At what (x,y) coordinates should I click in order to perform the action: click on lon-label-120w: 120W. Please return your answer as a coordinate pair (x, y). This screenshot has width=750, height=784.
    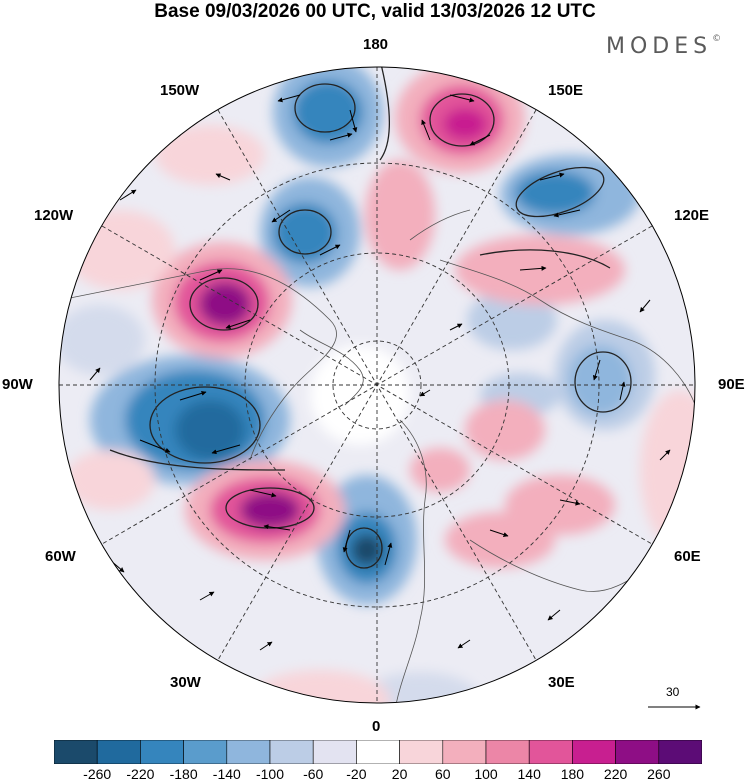
    Looking at the image, I should click on (54, 215).